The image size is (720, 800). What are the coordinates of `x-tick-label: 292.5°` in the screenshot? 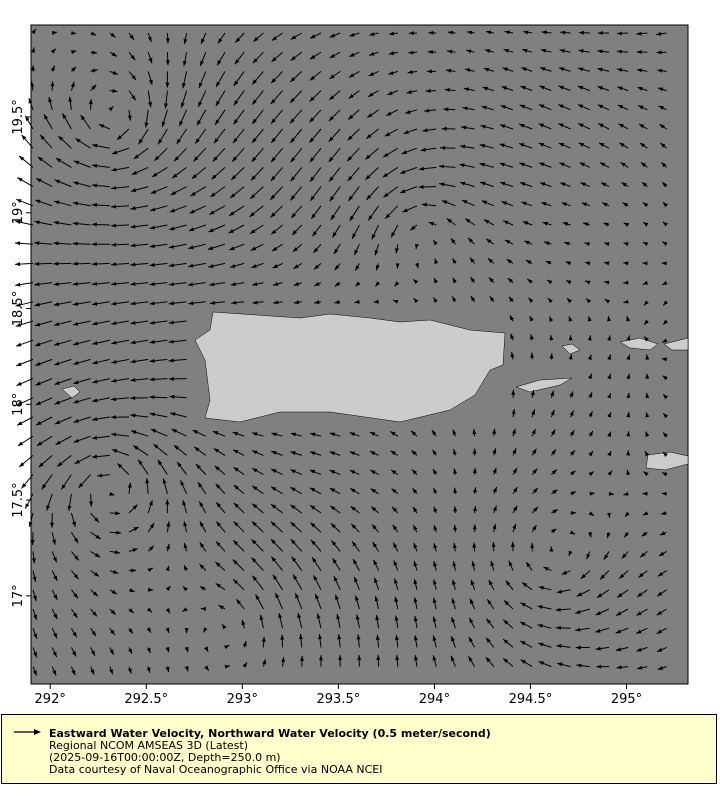 It's located at (146, 699).